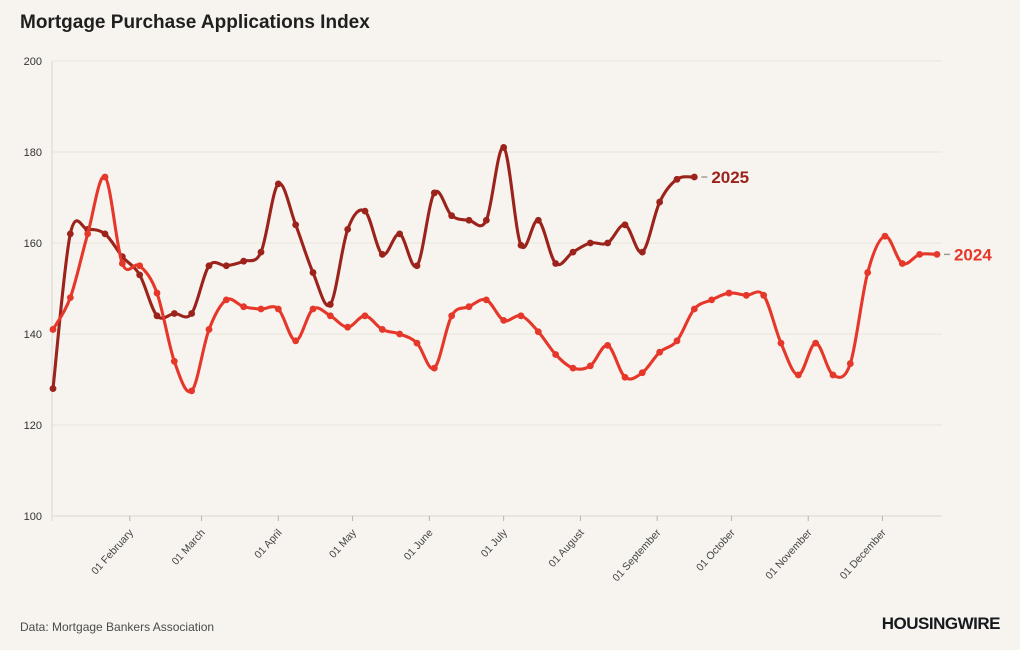 This screenshot has height=650, width=1020. I want to click on x-tick-label: 01 May, so click(343, 543).